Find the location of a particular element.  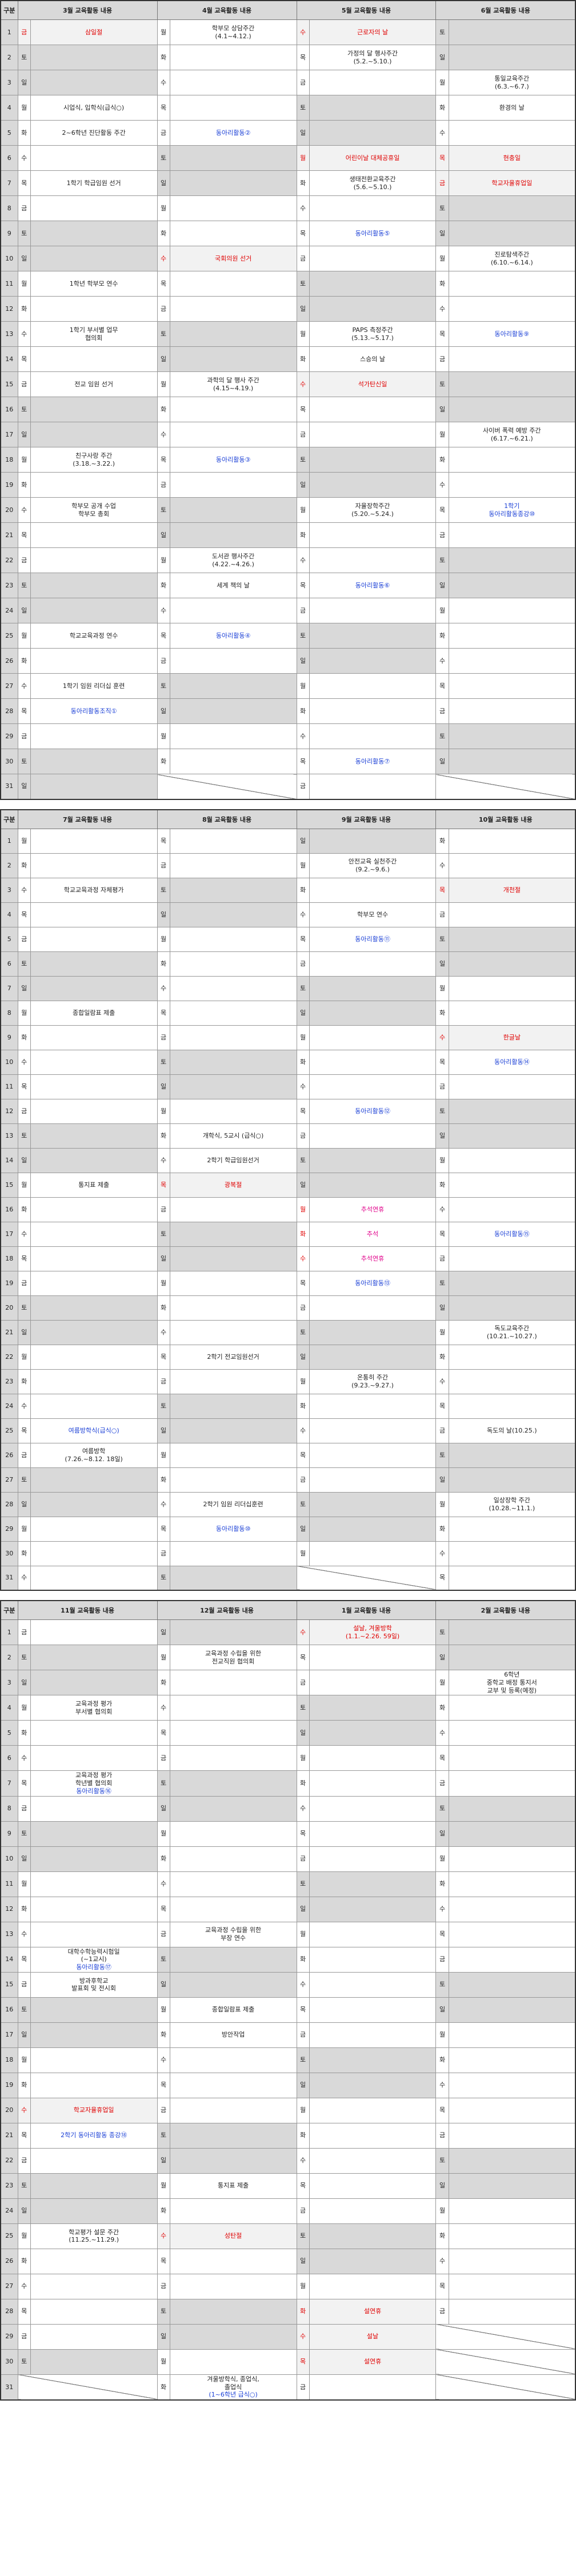

day-number: 24 is located at coordinates (9, 610).